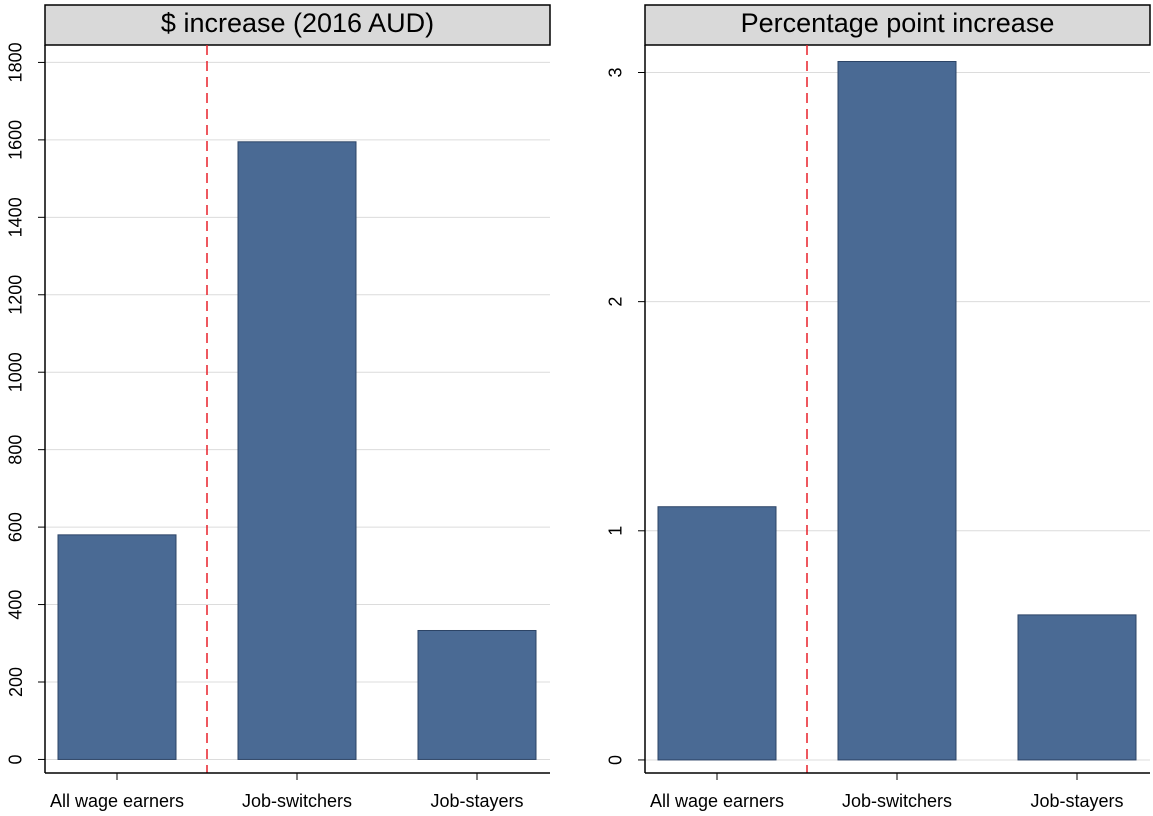 This screenshot has width=1153, height=816. I want to click on y-tick-label: 1800, so click(16, 62).